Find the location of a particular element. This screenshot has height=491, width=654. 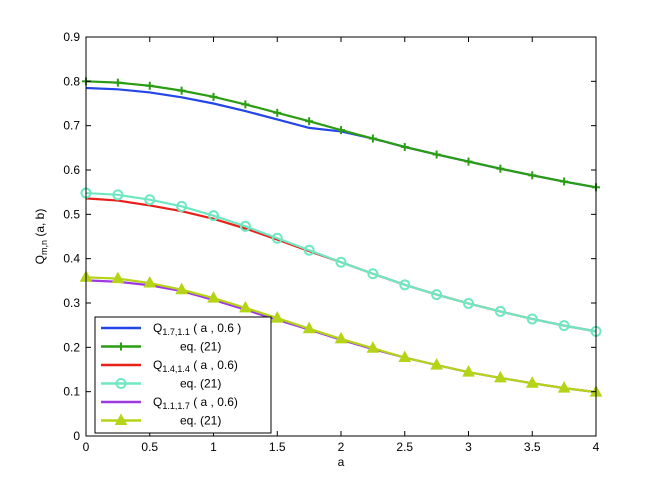

y-axis-label: Qm,n (a, b) is located at coordinates (41, 237).